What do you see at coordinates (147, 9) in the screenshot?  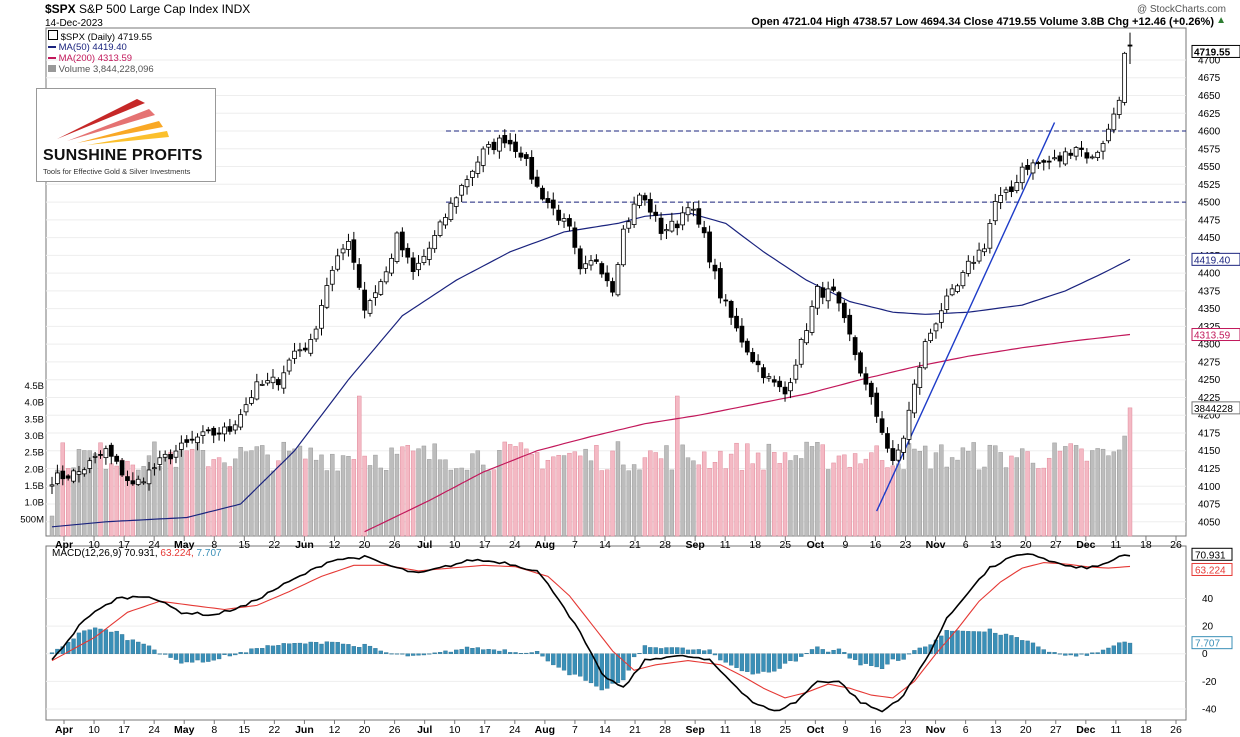 I see `chart-title: $SPX S&P 500 Large Cap Index INDX` at bounding box center [147, 9].